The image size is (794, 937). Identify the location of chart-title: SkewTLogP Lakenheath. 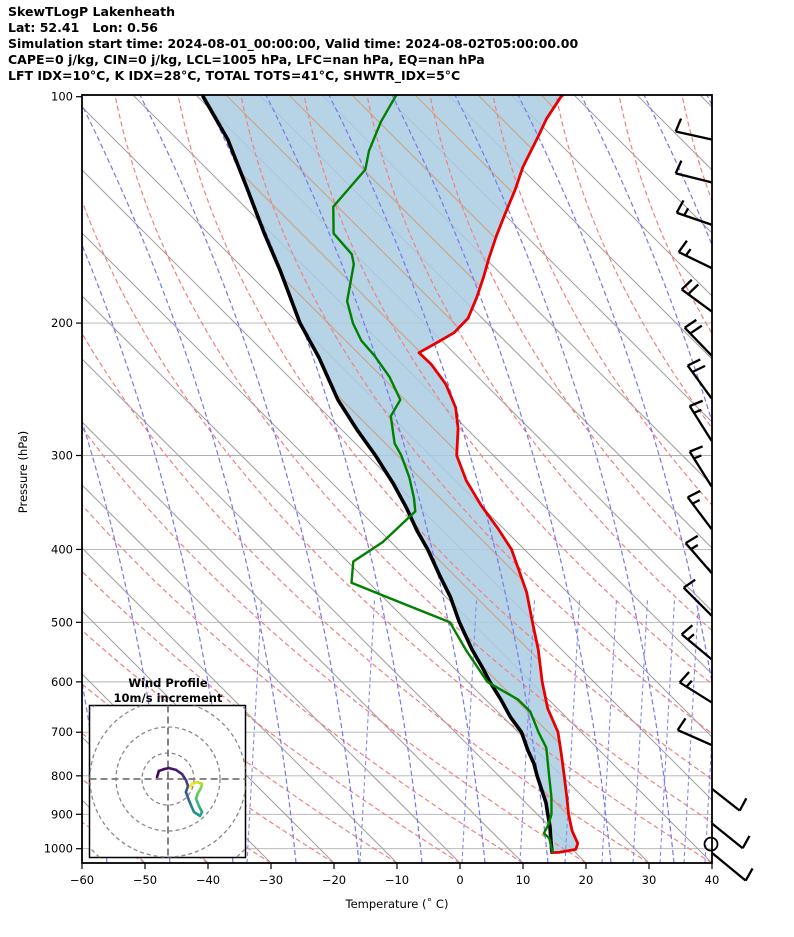
(91, 11).